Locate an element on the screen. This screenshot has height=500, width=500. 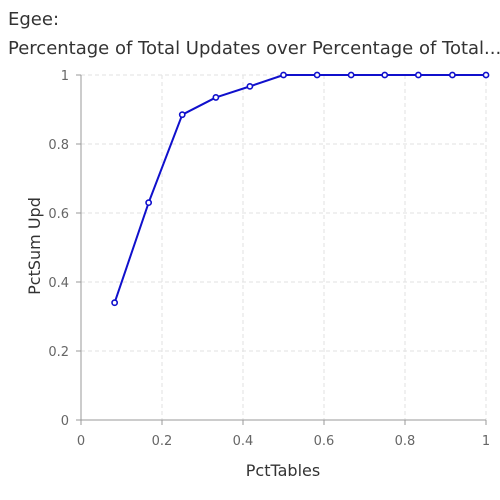
y-tick-label: 0.4 is located at coordinates (58, 283).